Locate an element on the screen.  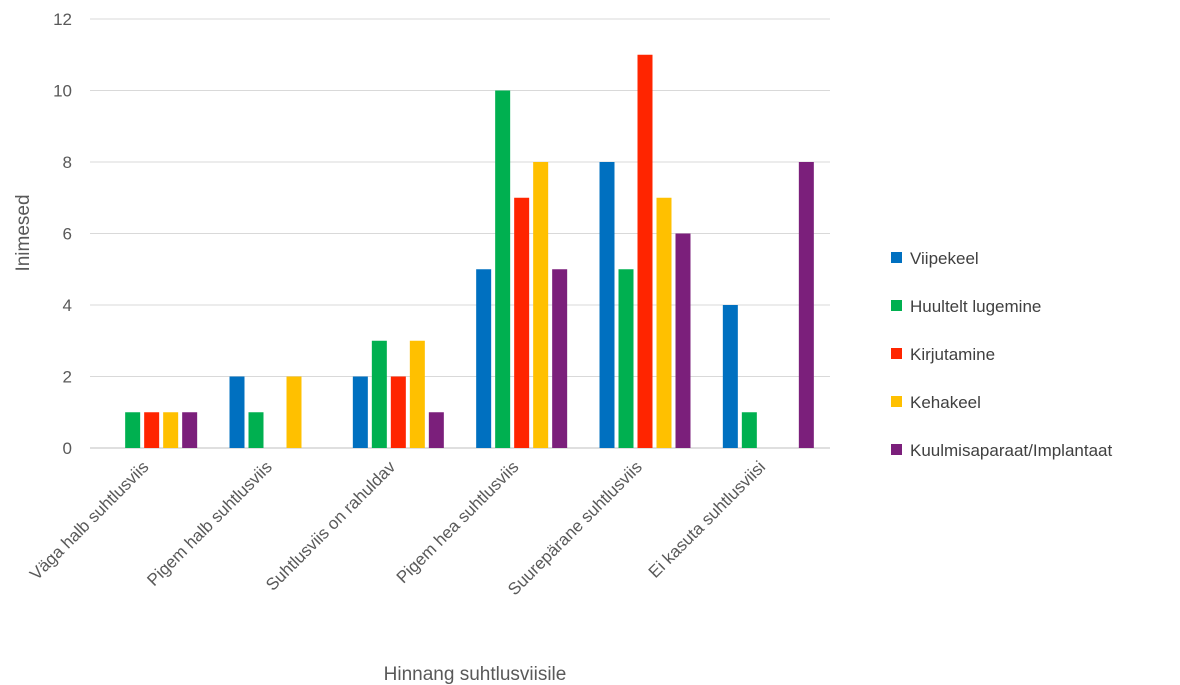
y-tick-label: 8 is located at coordinates (67, 162).